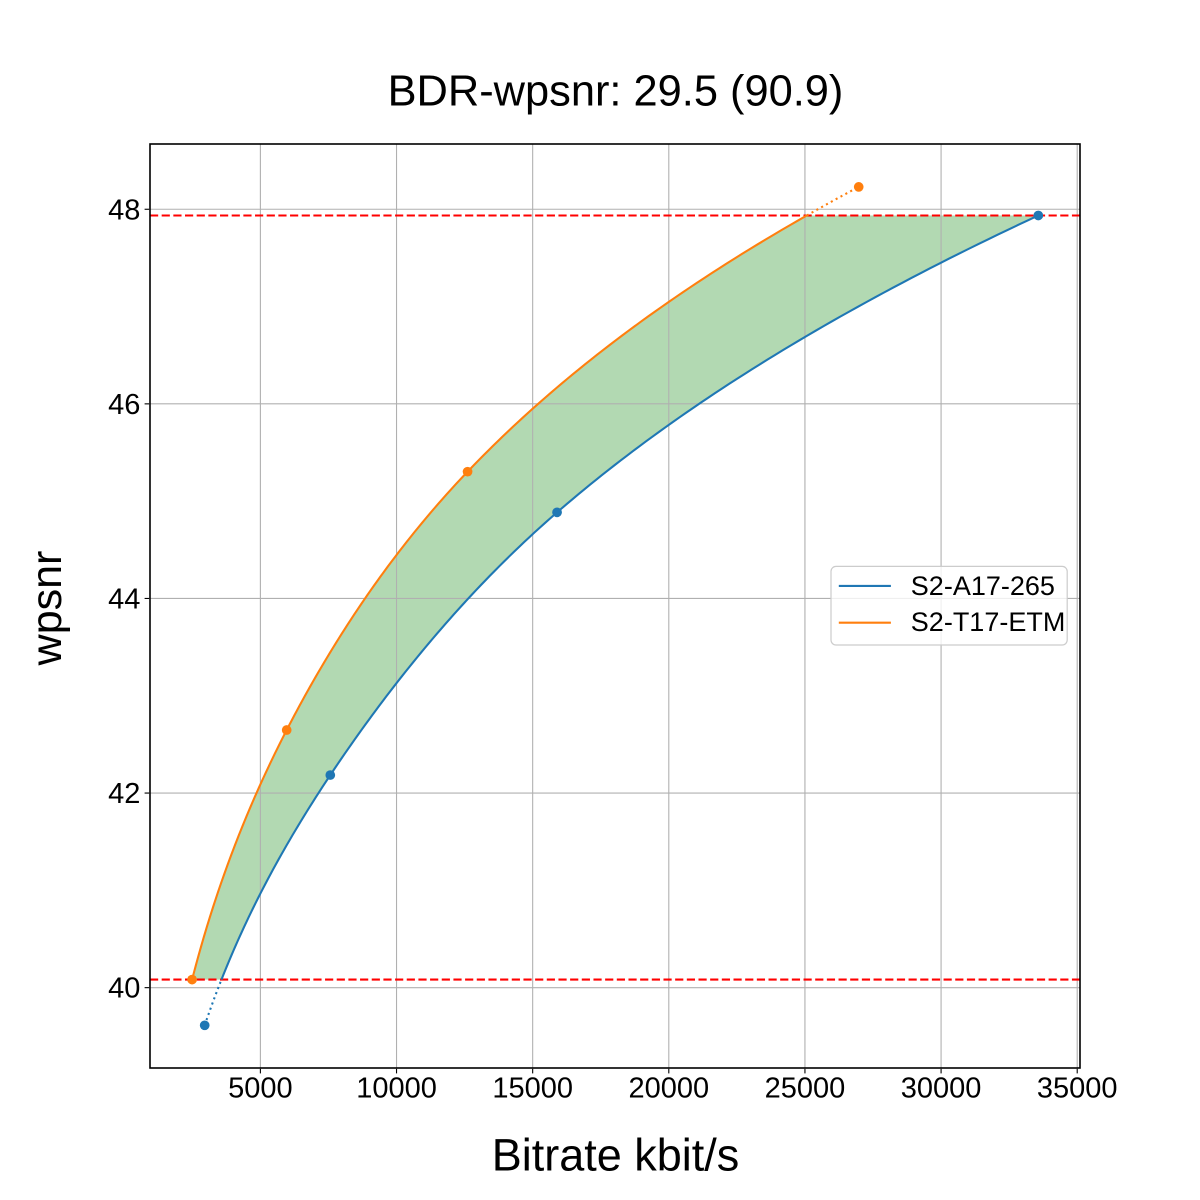 This screenshot has width=1200, height=1200. I want to click on svg-text: 40, so click(124, 989).